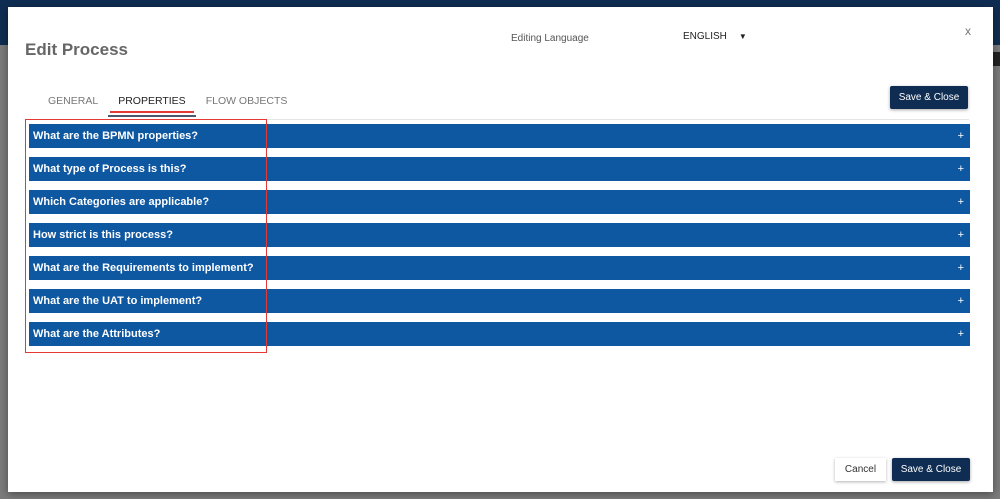 This screenshot has height=499, width=1000. What do you see at coordinates (110, 169) in the screenshot?
I see `panel-label: What type of Process is this?` at bounding box center [110, 169].